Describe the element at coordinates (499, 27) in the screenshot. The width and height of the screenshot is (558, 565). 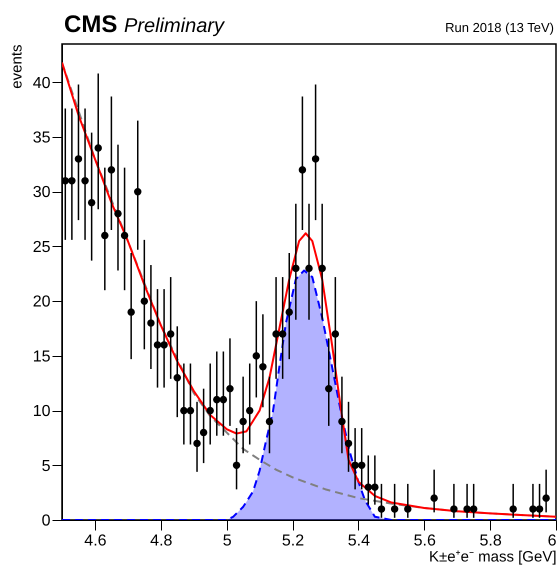
I see `text: Run 2018 (13 TeV)` at that location.